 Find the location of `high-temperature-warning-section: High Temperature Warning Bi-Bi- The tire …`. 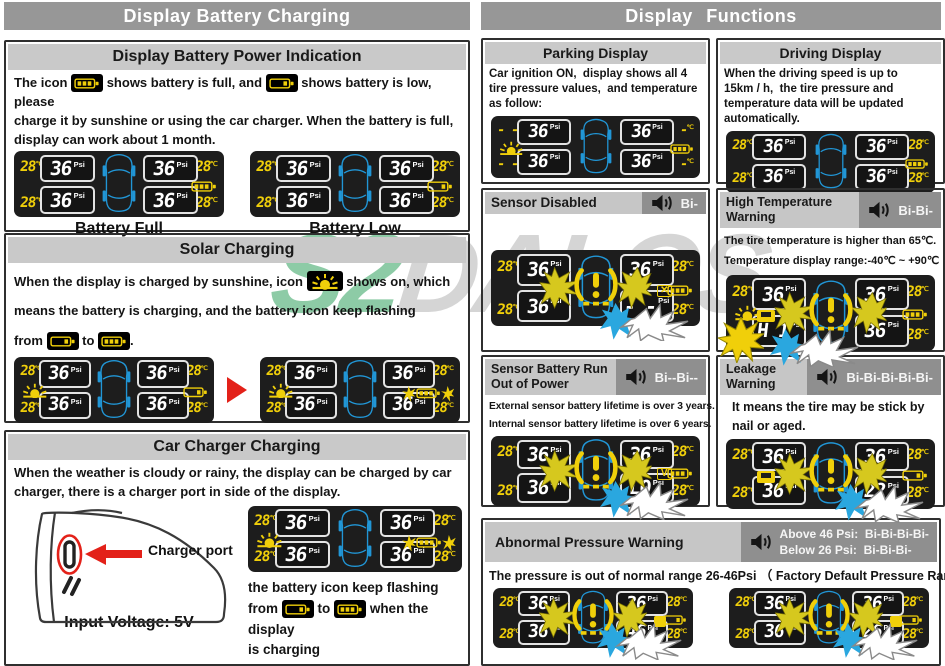

high-temperature-warning-section: High Temperature Warning Bi-Bi- The tire … is located at coordinates (830, 278).